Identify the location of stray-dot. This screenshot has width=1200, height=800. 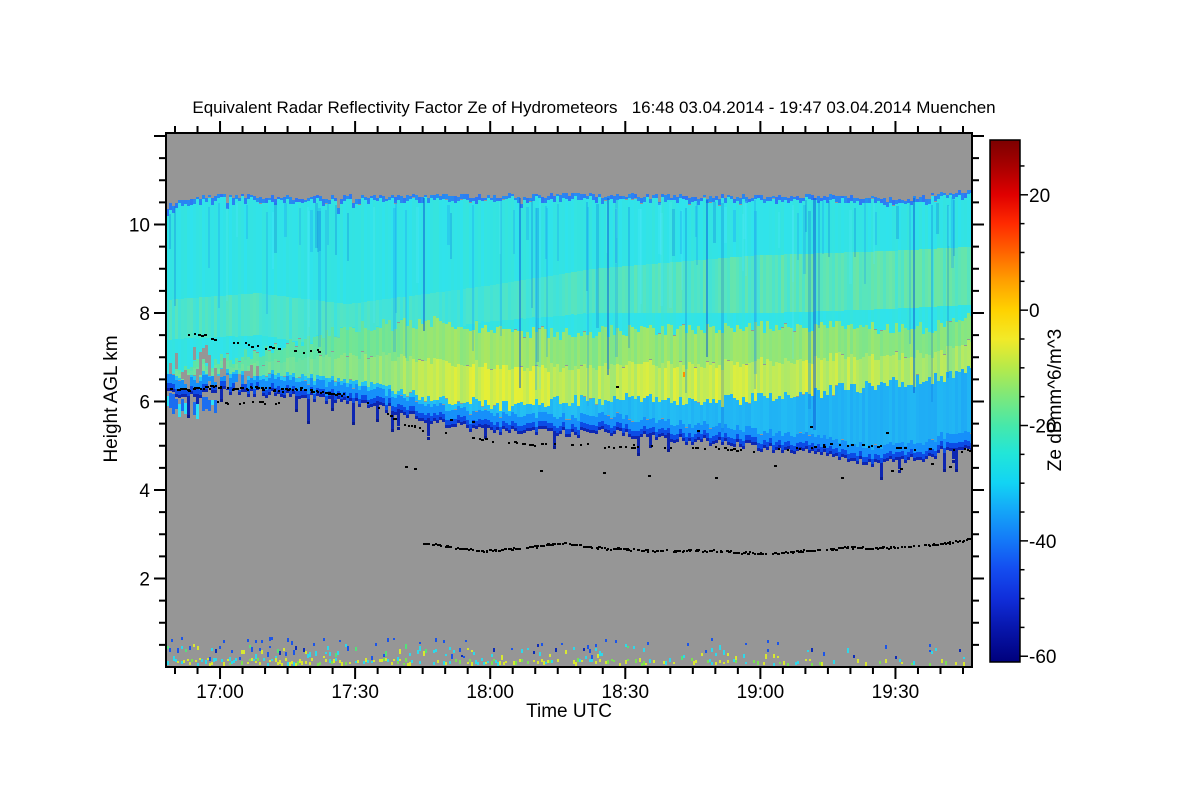
(541, 471).